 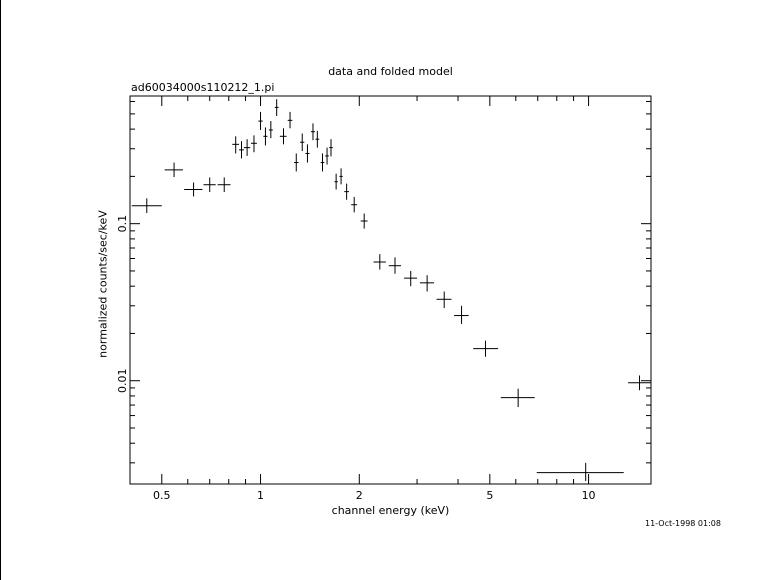 I want to click on chart-subtitle: ad60034000s110212_1.pi, so click(x=203, y=87).